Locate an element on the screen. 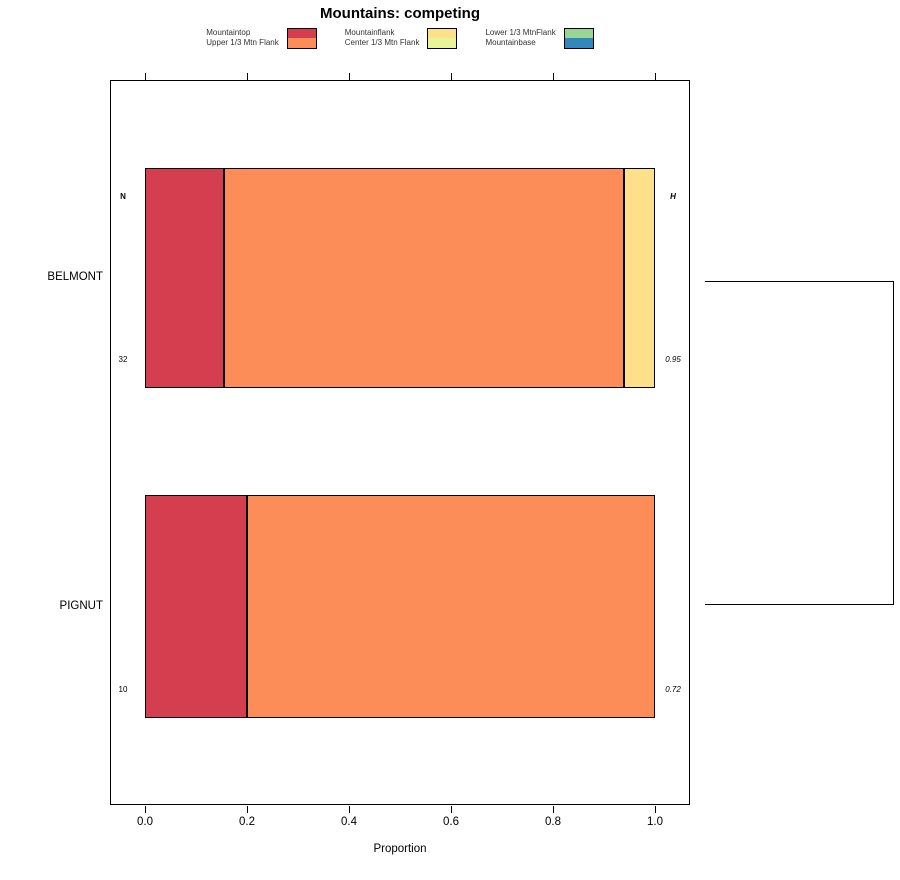 The width and height of the screenshot is (900, 880). x-tick-label: 0.8 is located at coordinates (553, 822).